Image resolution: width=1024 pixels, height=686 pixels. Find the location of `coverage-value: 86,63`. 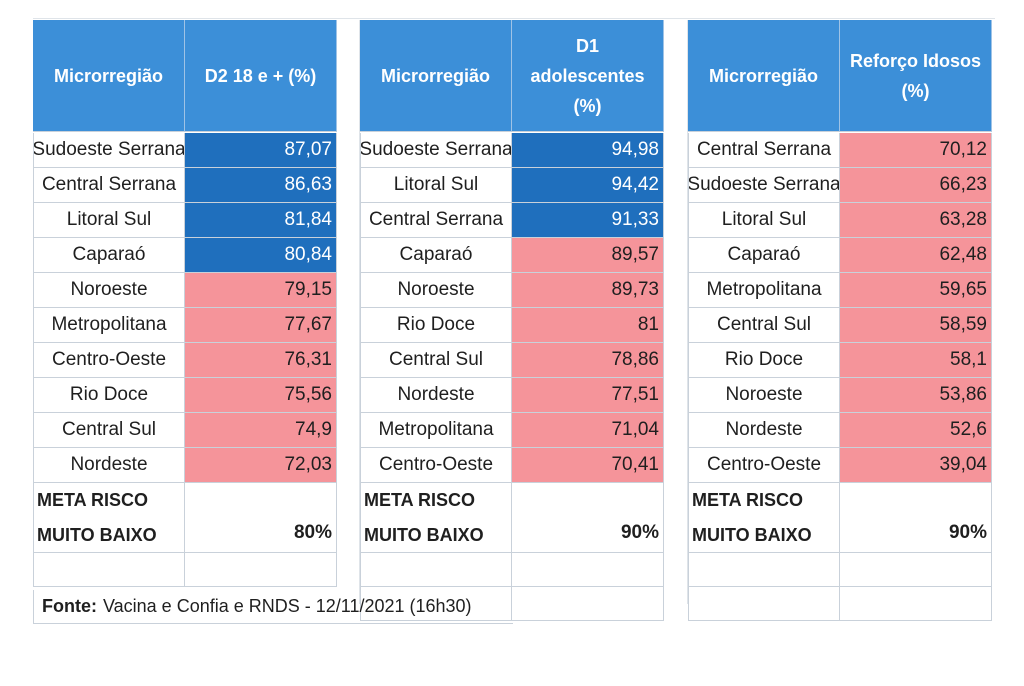

coverage-value: 86,63 is located at coordinates (261, 185).